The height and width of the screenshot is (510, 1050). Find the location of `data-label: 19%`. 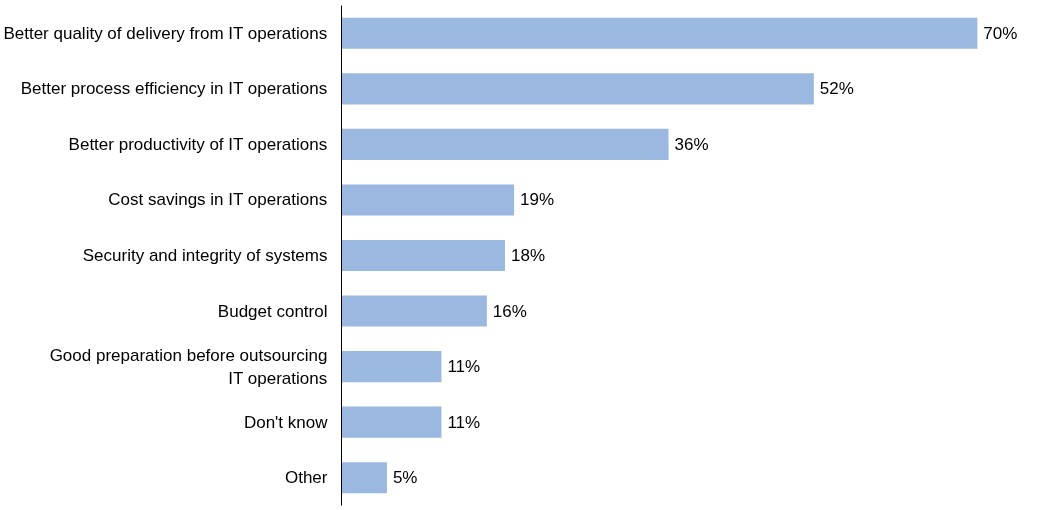

data-label: 19% is located at coordinates (537, 200).